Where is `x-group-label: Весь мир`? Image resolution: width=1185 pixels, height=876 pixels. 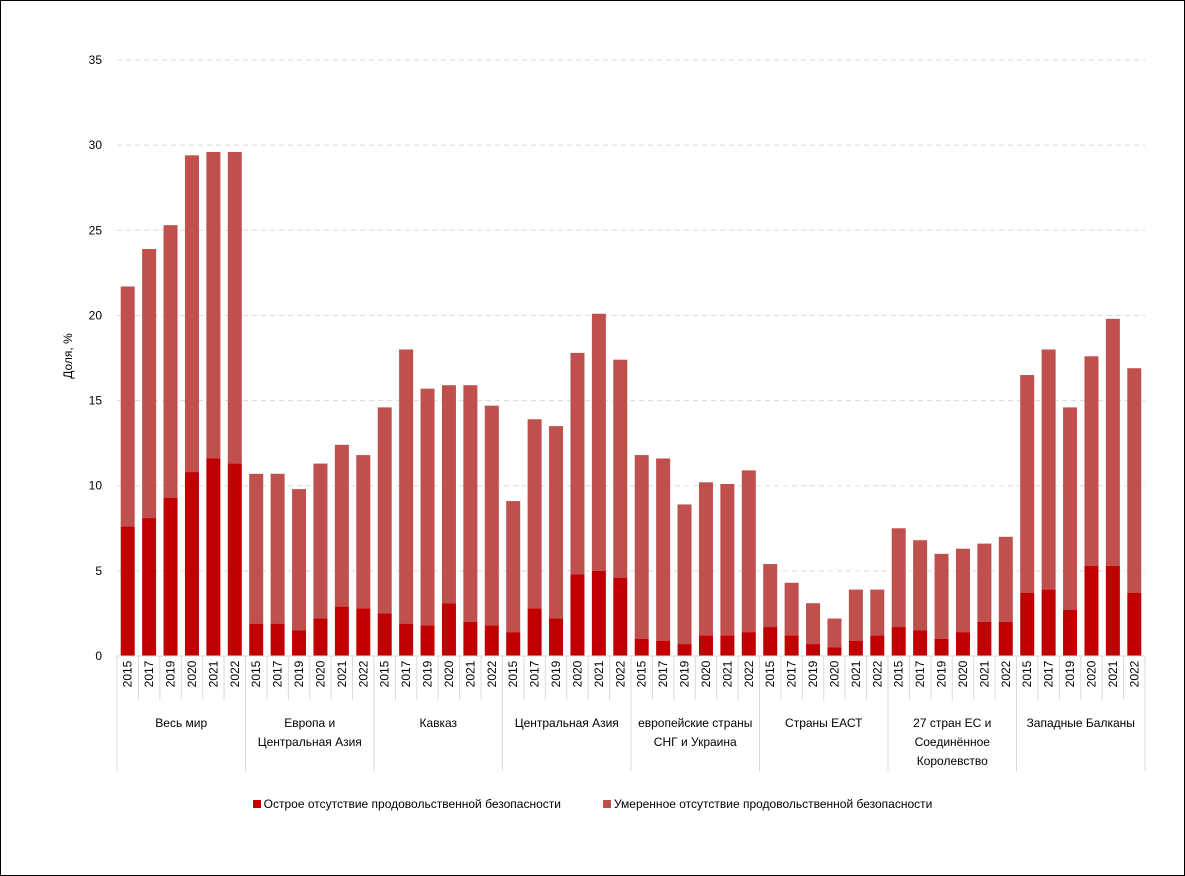 x-group-label: Весь мир is located at coordinates (181, 723).